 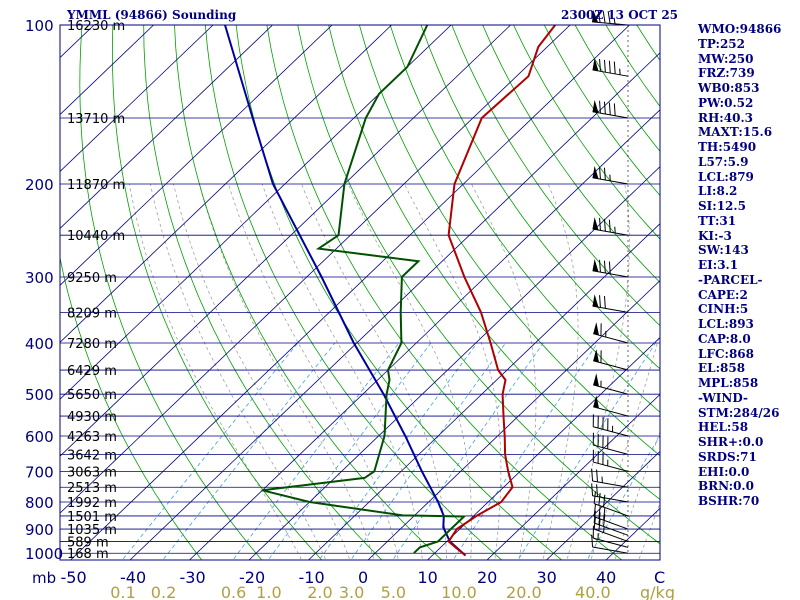 I want to click on temperature-label: -20, so click(x=252, y=577).